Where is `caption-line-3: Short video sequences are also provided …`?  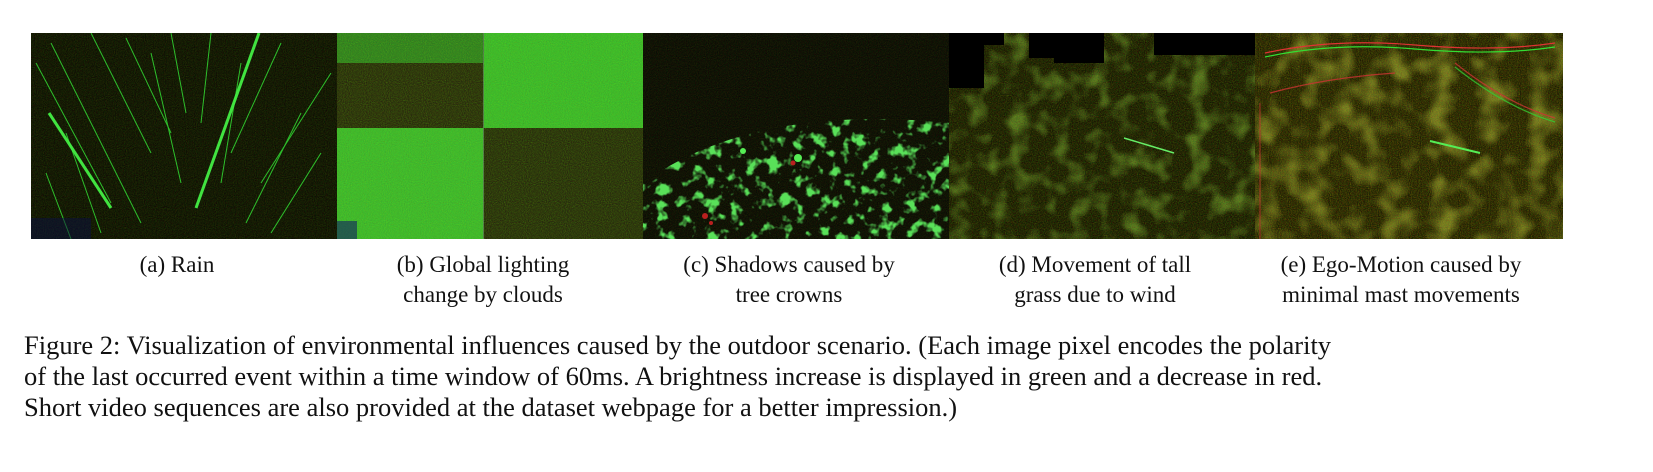
caption-line-3: Short video sequences are also provided … is located at coordinates (491, 407).